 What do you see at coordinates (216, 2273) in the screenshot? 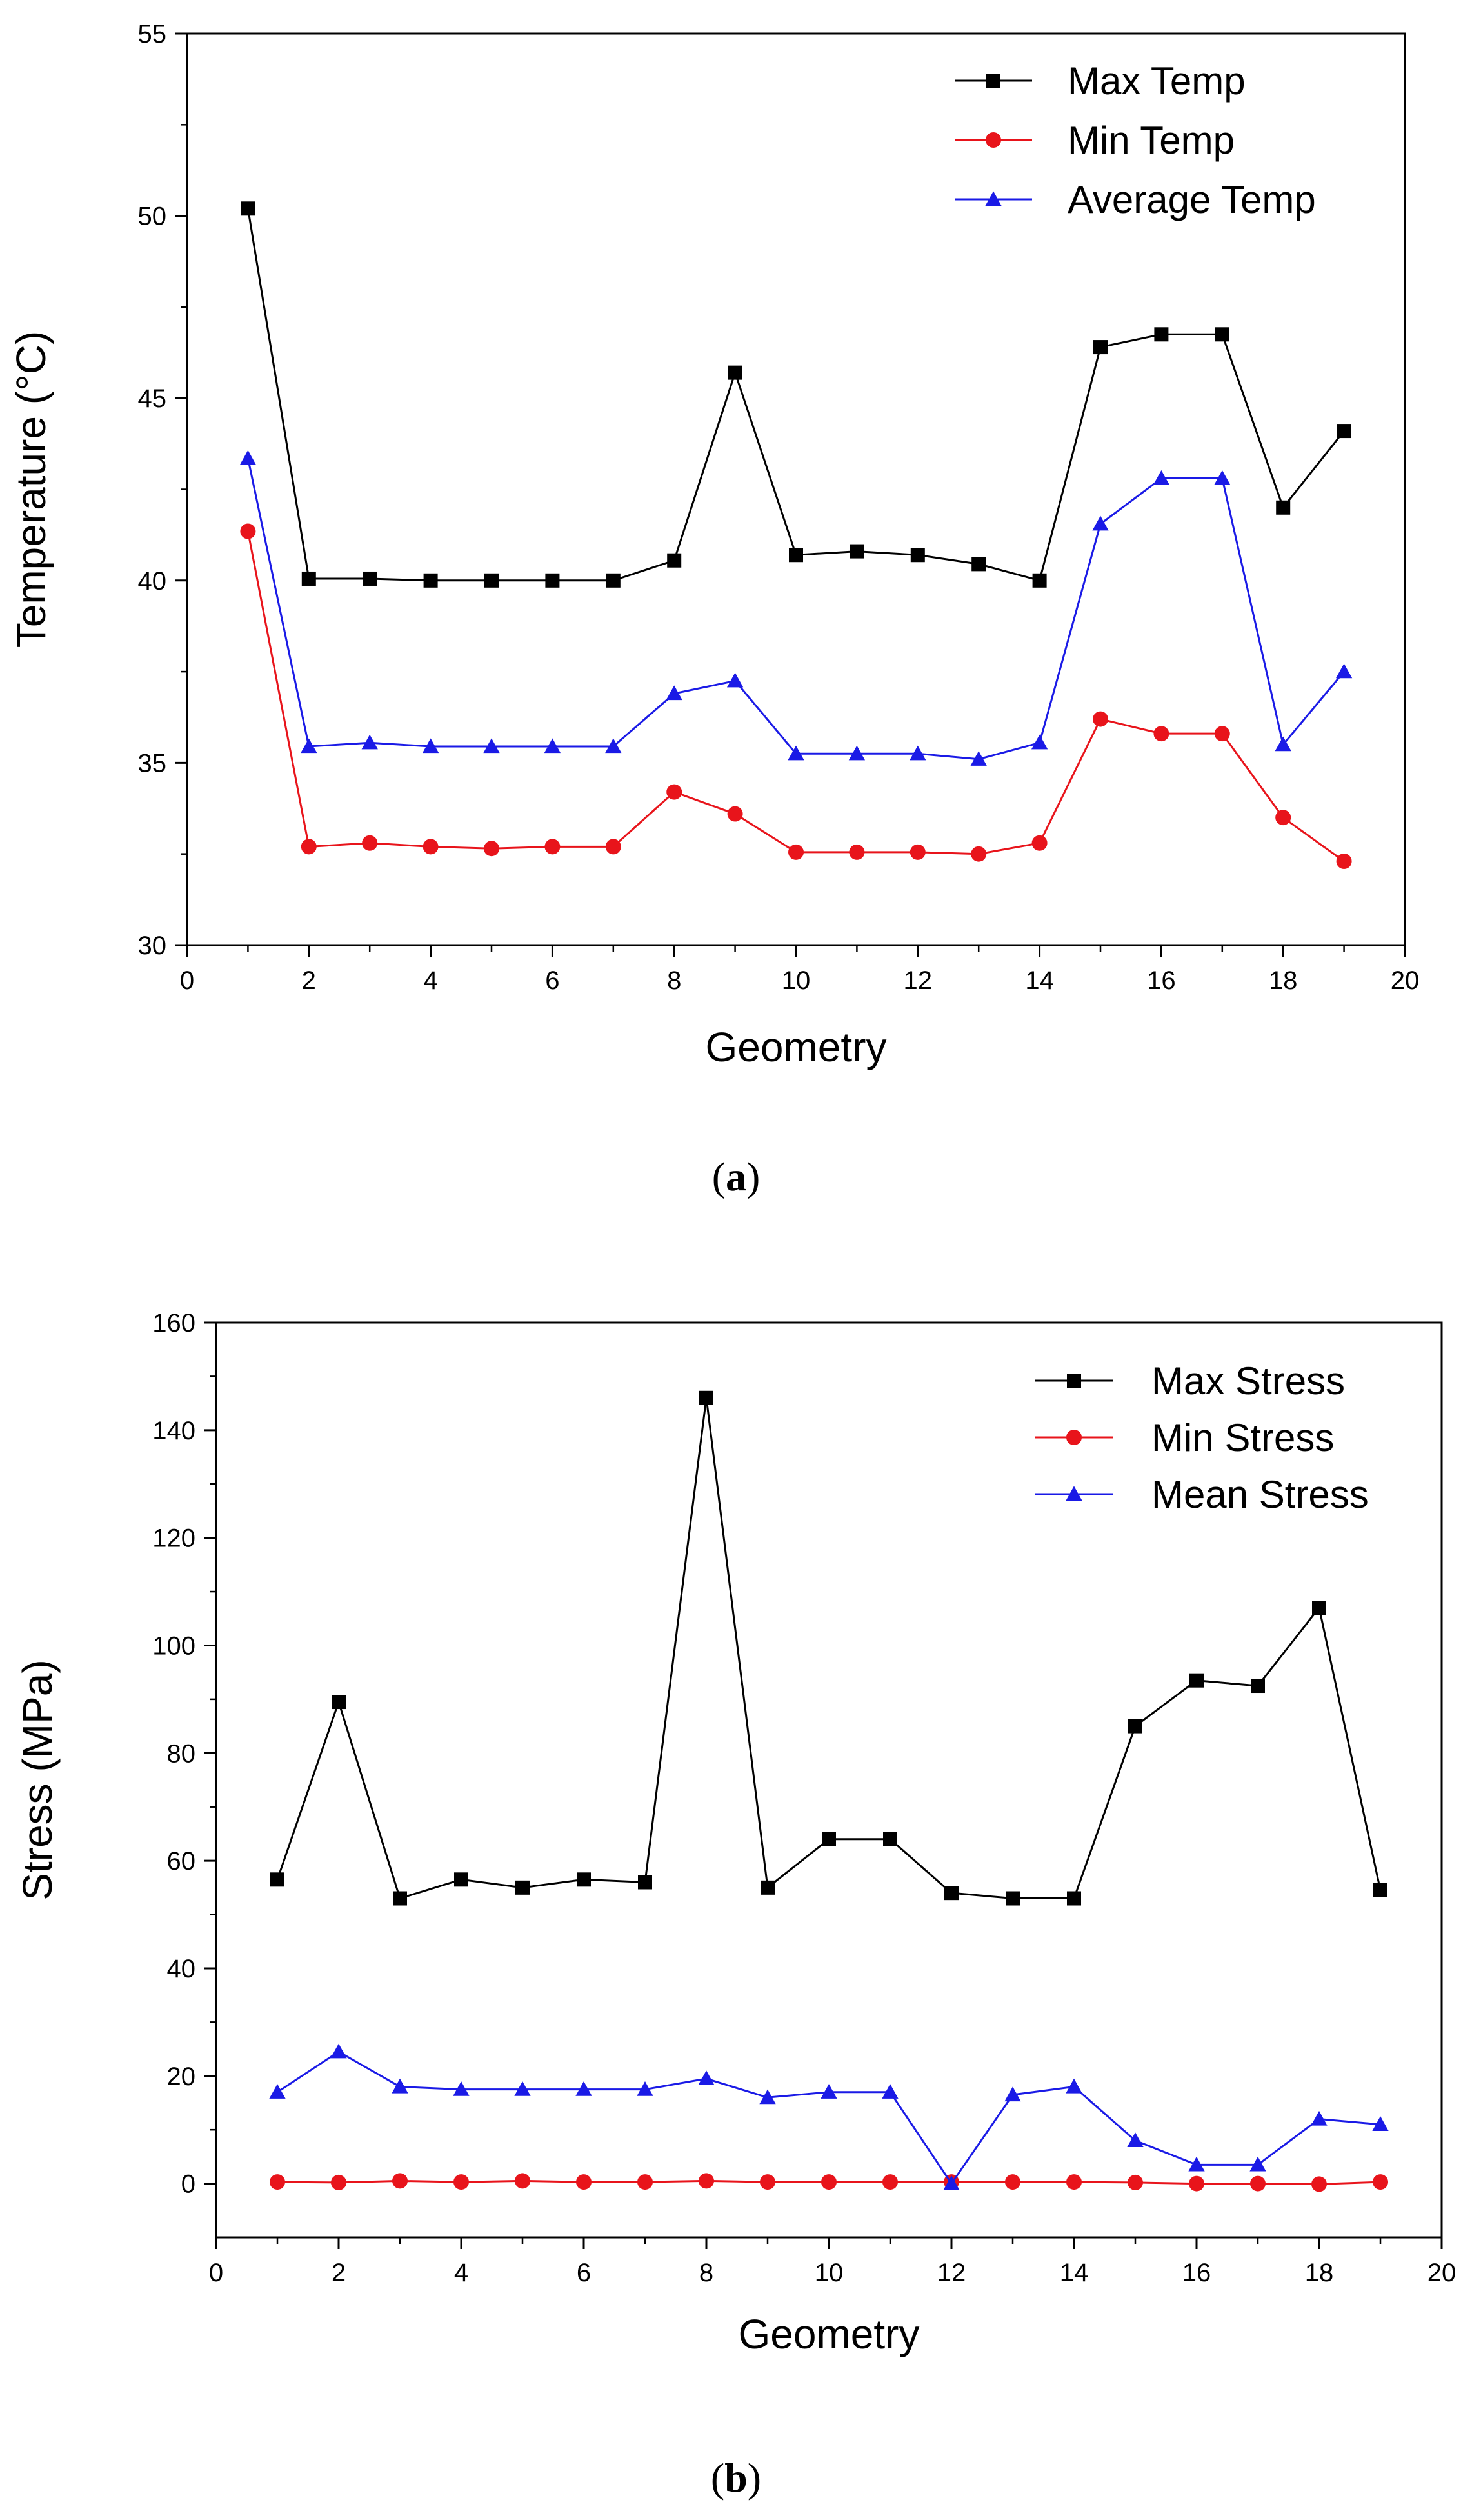
I see `x-tick-label: 0` at bounding box center [216, 2273].